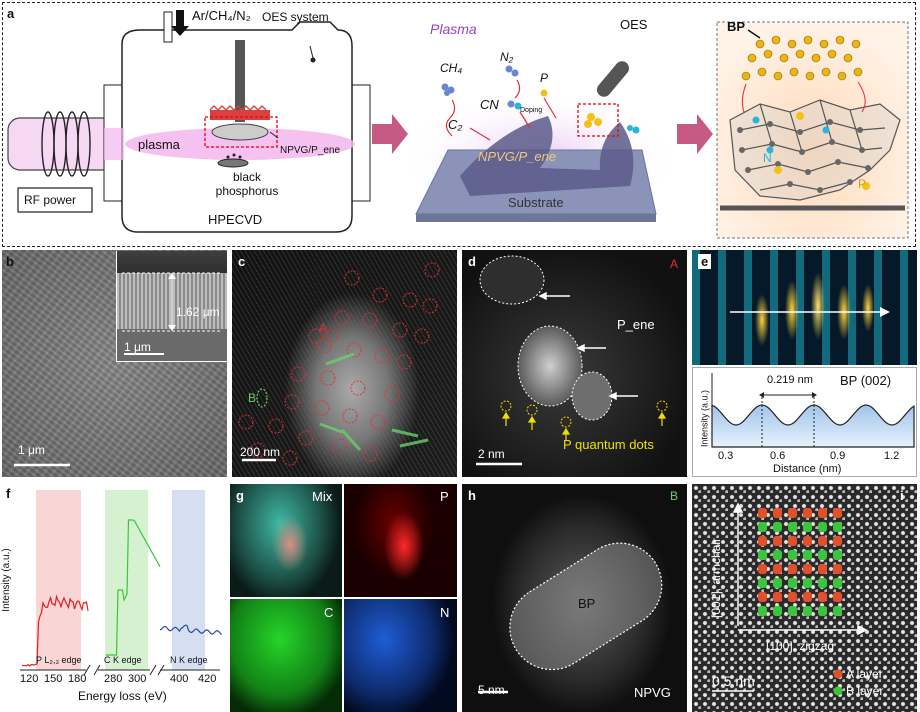 Image resolution: width=920 pixels, height=712 pixels. Describe the element at coordinates (767, 158) in the screenshot. I see `n-atom-label: N` at that location.